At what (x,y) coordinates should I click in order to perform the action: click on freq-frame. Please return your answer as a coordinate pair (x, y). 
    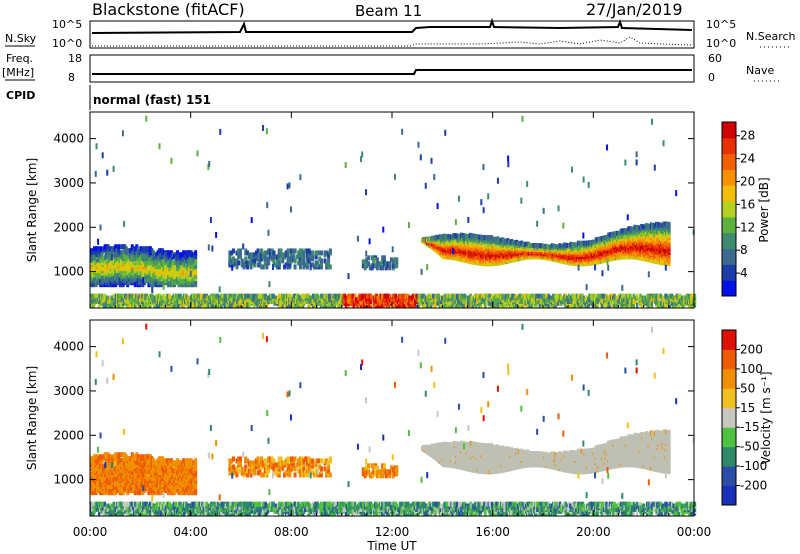
    Looking at the image, I should click on (392, 68).